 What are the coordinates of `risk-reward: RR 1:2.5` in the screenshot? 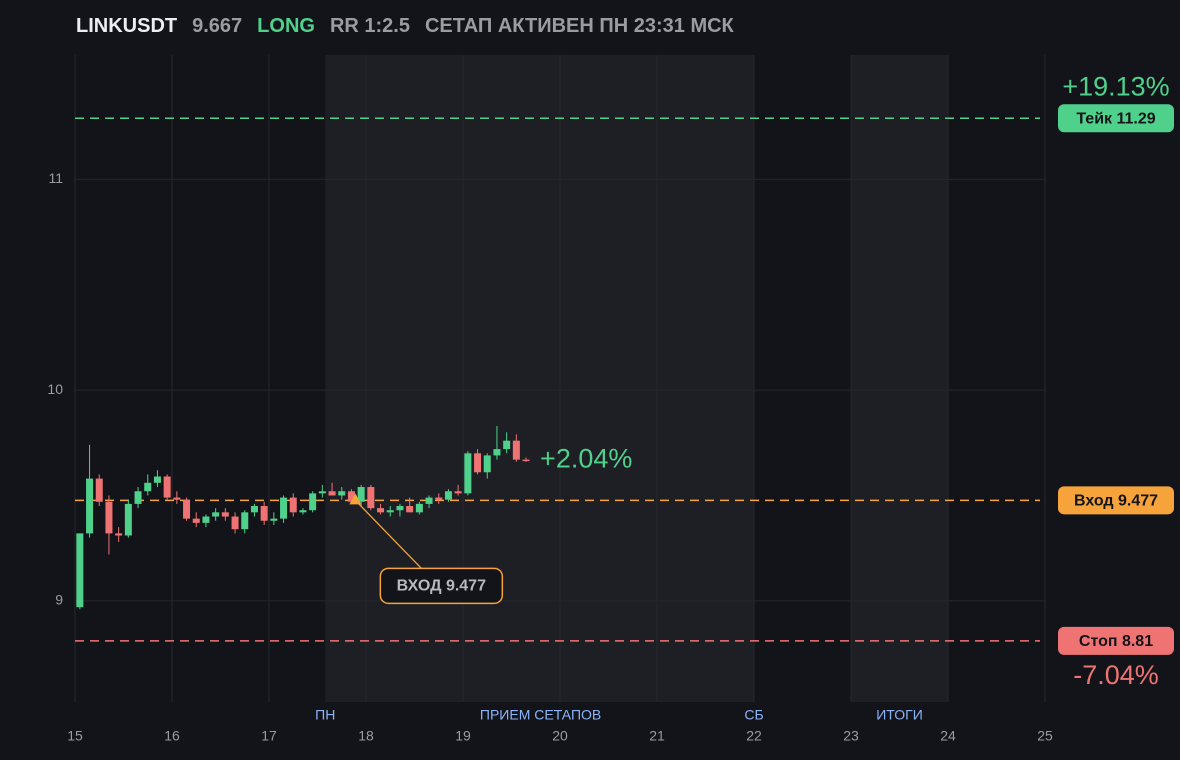 It's located at (369, 26).